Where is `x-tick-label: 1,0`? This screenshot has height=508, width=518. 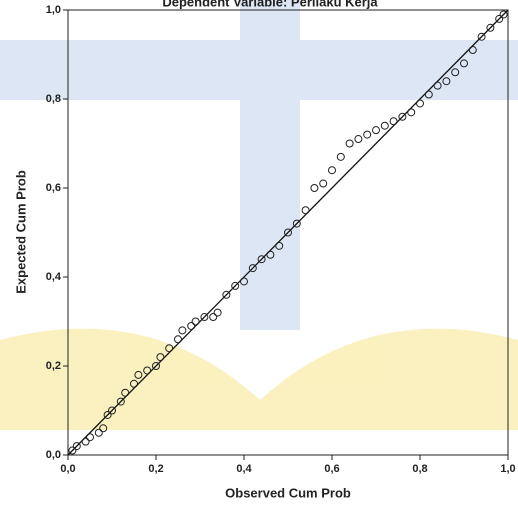
x-tick-label: 1,0 is located at coordinates (507, 469).